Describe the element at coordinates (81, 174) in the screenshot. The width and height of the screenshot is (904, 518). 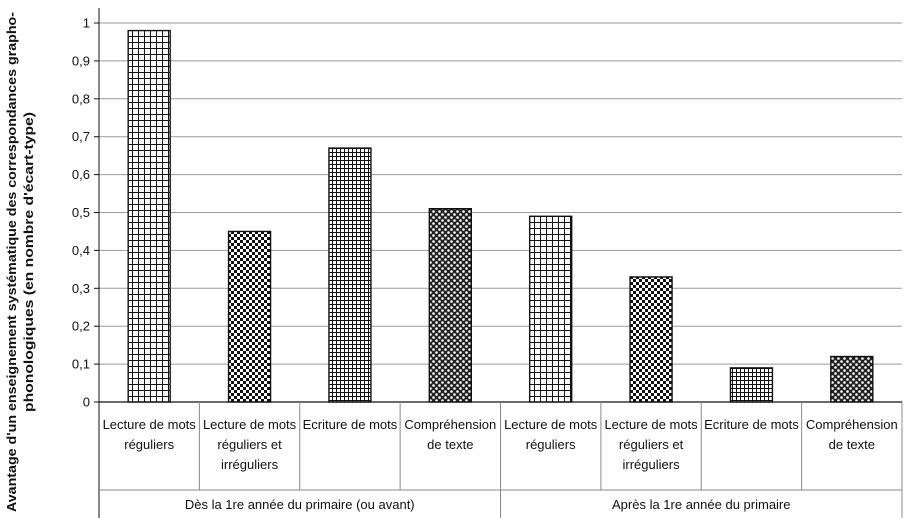
I see `y-tick-label: 0,6` at that location.